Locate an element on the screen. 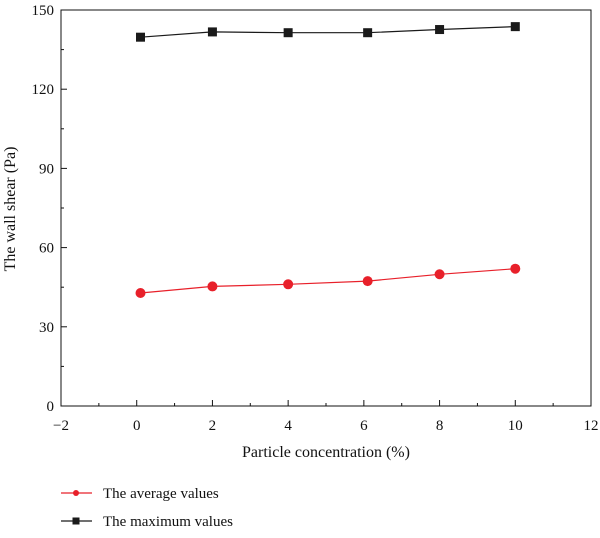 This screenshot has height=538, width=600. x-tick-label: 4 is located at coordinates (288, 426).